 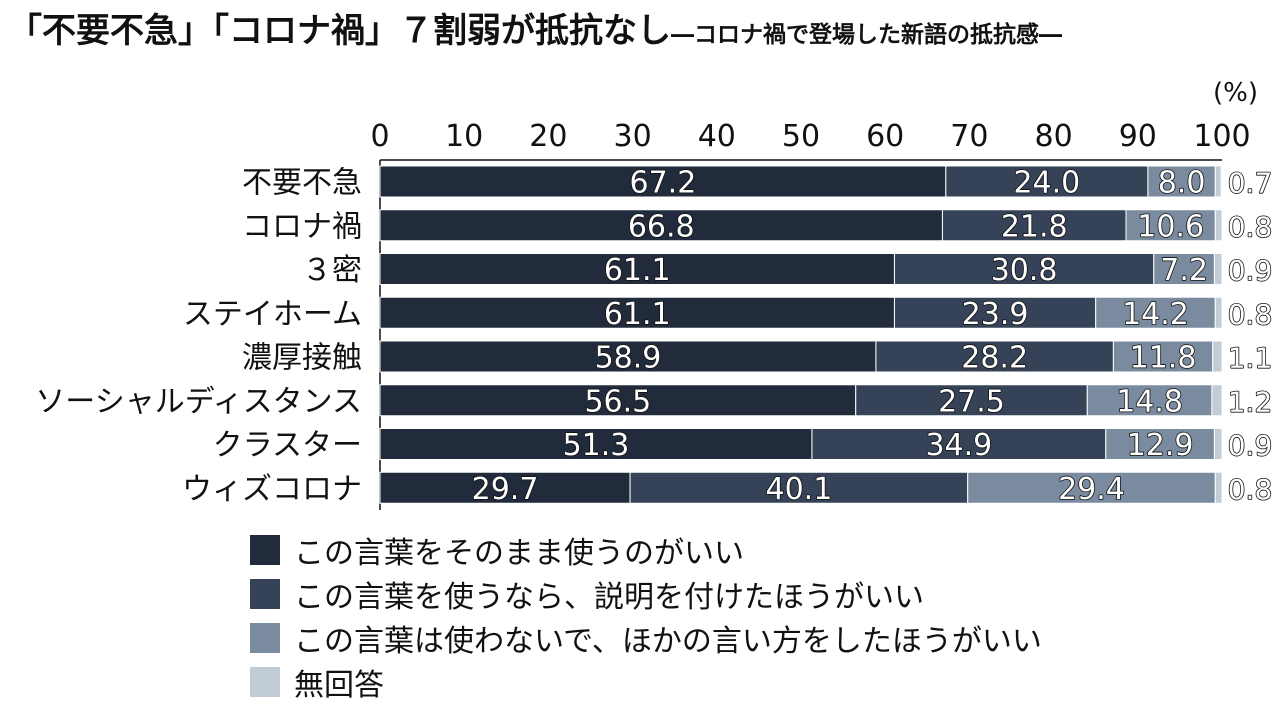 What do you see at coordinates (866, 35) in the screenshot?
I see `chart-title-sub: ―コロナ禍で登場した新語の抵抗感―` at bounding box center [866, 35].